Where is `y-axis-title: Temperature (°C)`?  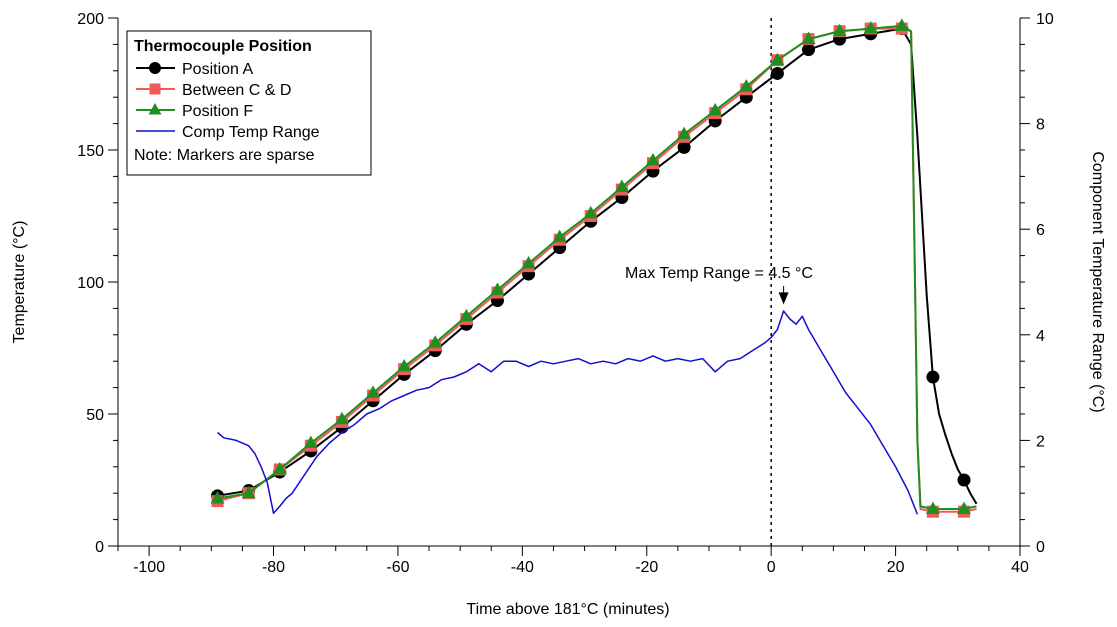 y-axis-title: Temperature (°C) is located at coordinates (19, 282).